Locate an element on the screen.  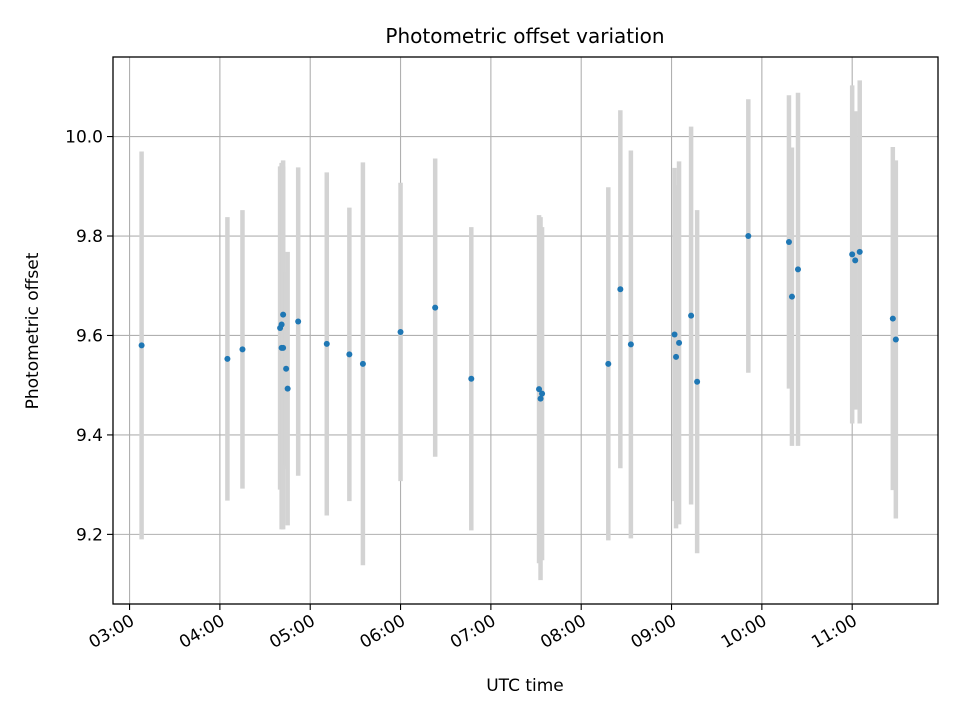
chart-title: Photometric offset variation is located at coordinates (524, 36).